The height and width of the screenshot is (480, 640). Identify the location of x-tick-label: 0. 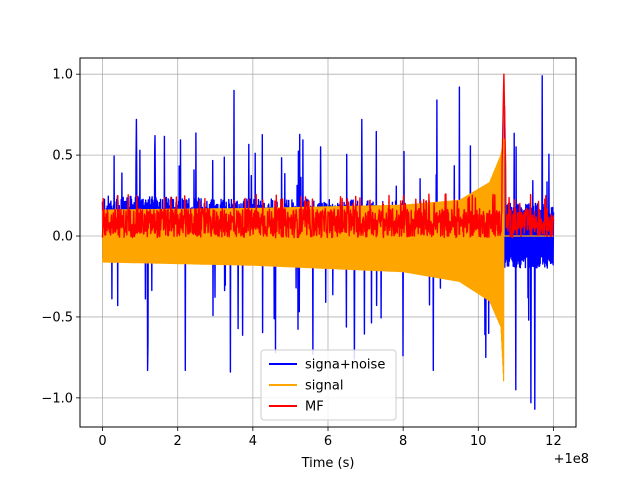
(102, 441).